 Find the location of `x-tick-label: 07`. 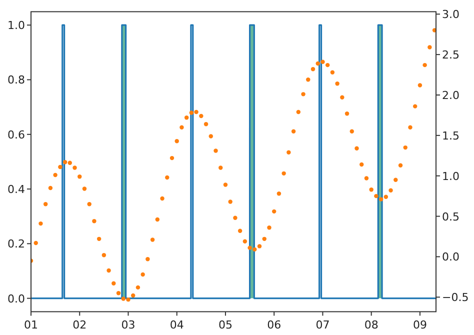

x-tick-label: 07 is located at coordinates (323, 325).